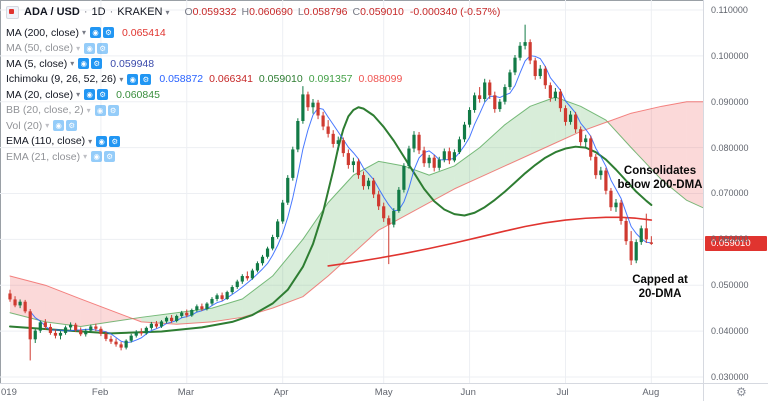 Image resolution: width=768 pixels, height=401 pixels. What do you see at coordinates (12, 12) in the screenshot?
I see `symbol-marker-icon` at bounding box center [12, 12].